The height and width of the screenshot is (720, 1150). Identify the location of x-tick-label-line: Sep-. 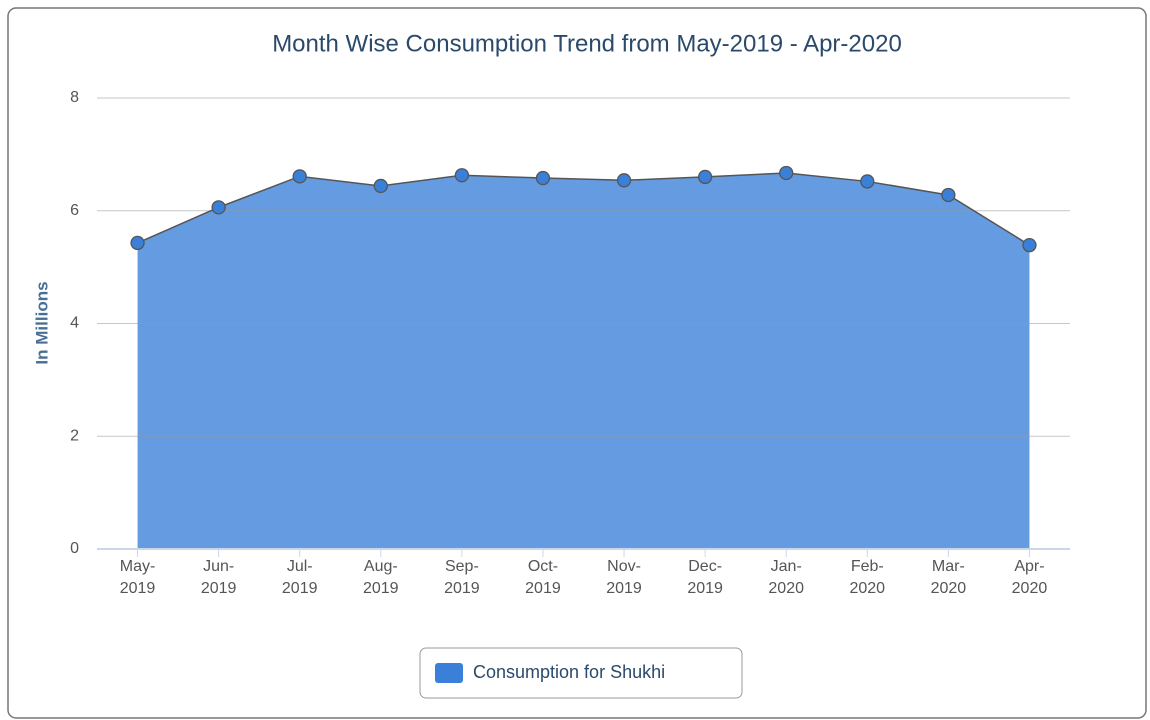
(462, 566).